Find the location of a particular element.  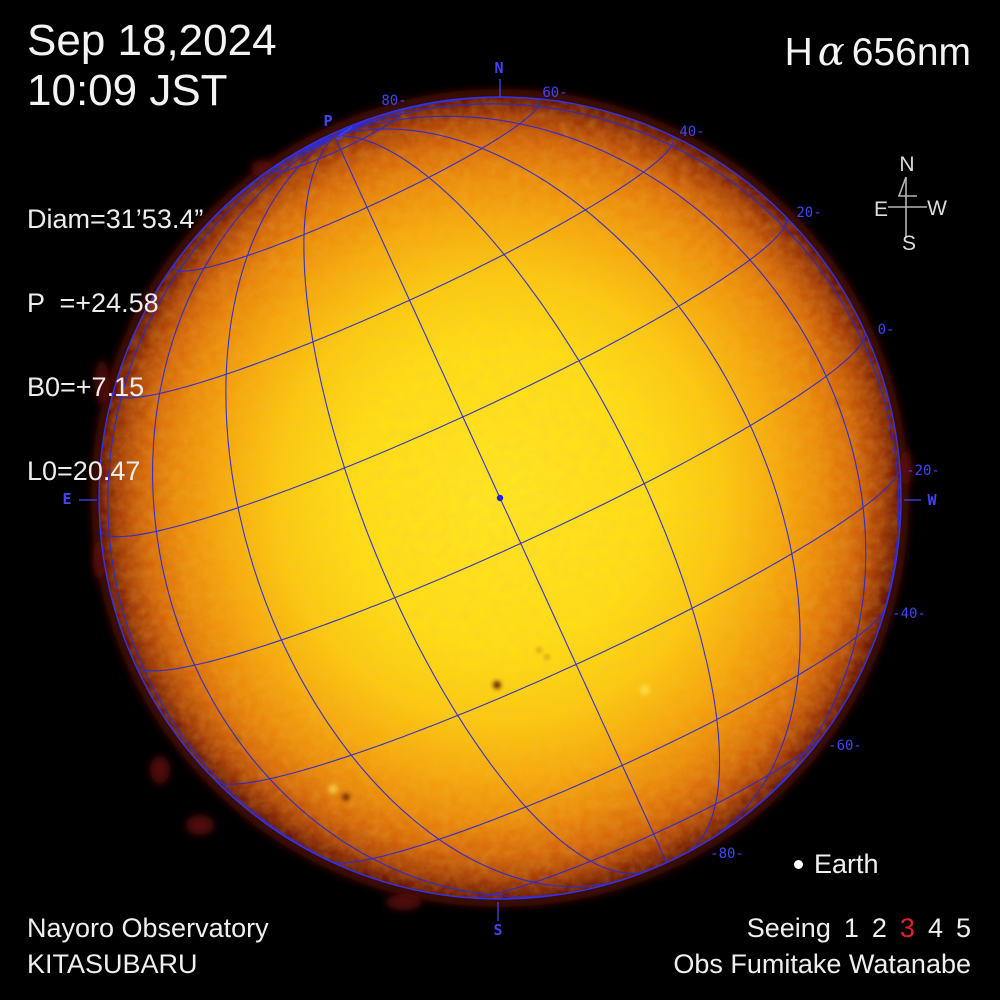

observation-time: 10:09 JST is located at coordinates (127, 90).